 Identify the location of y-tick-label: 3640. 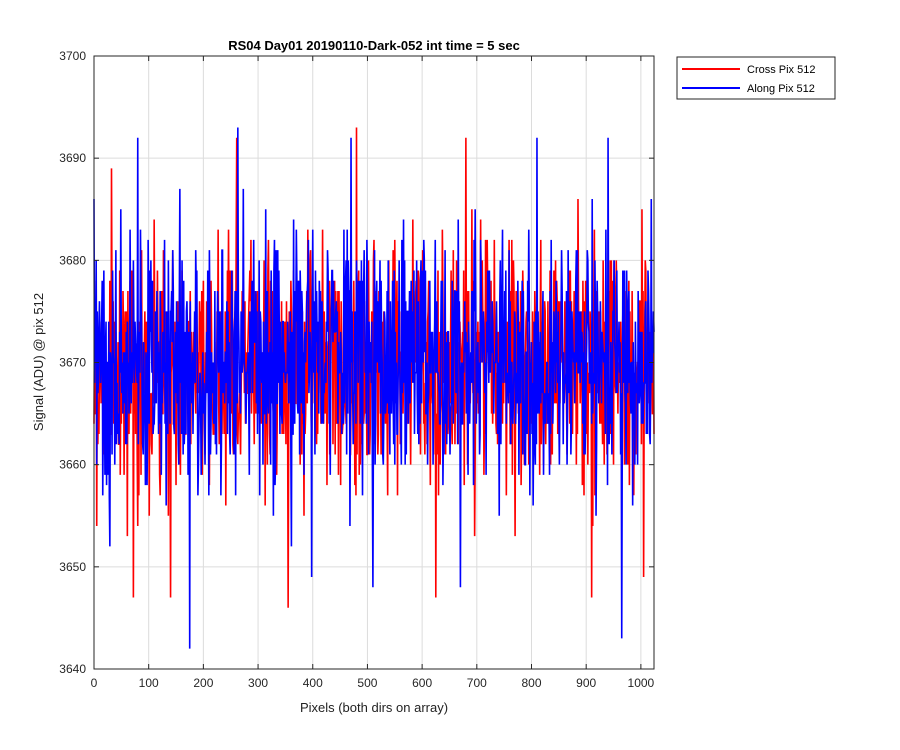
(72, 669).